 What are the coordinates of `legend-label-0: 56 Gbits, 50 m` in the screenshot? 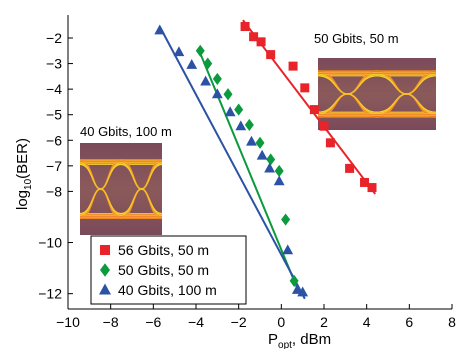 It's located at (163, 250).